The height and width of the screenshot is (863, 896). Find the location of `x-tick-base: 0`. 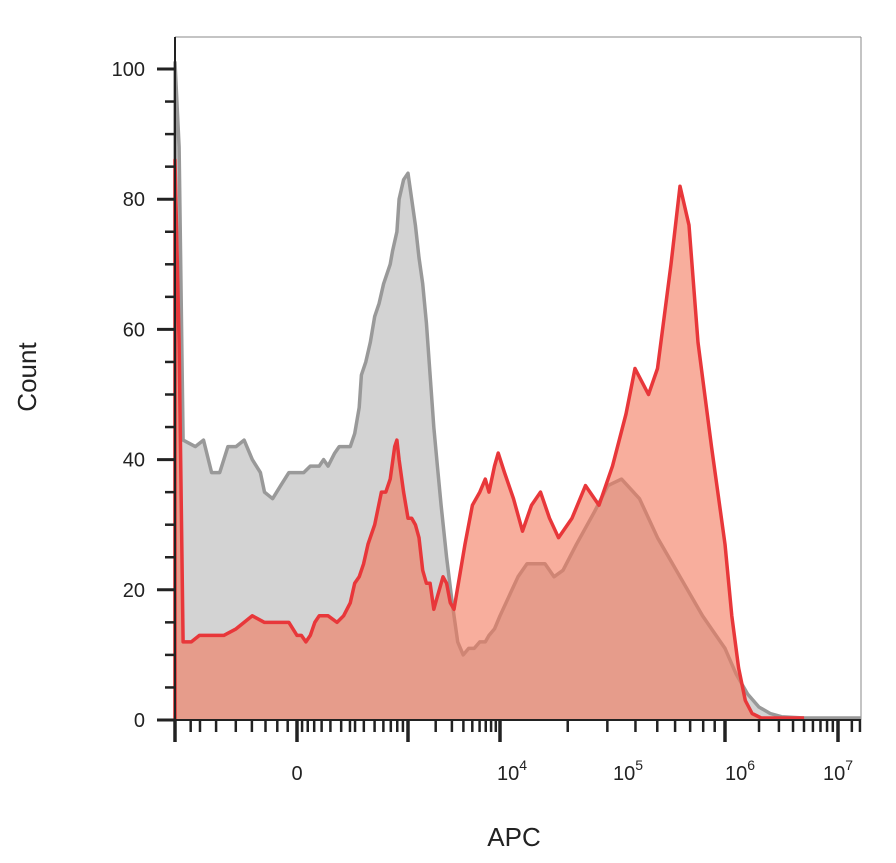

x-tick-base: 0 is located at coordinates (296, 774).